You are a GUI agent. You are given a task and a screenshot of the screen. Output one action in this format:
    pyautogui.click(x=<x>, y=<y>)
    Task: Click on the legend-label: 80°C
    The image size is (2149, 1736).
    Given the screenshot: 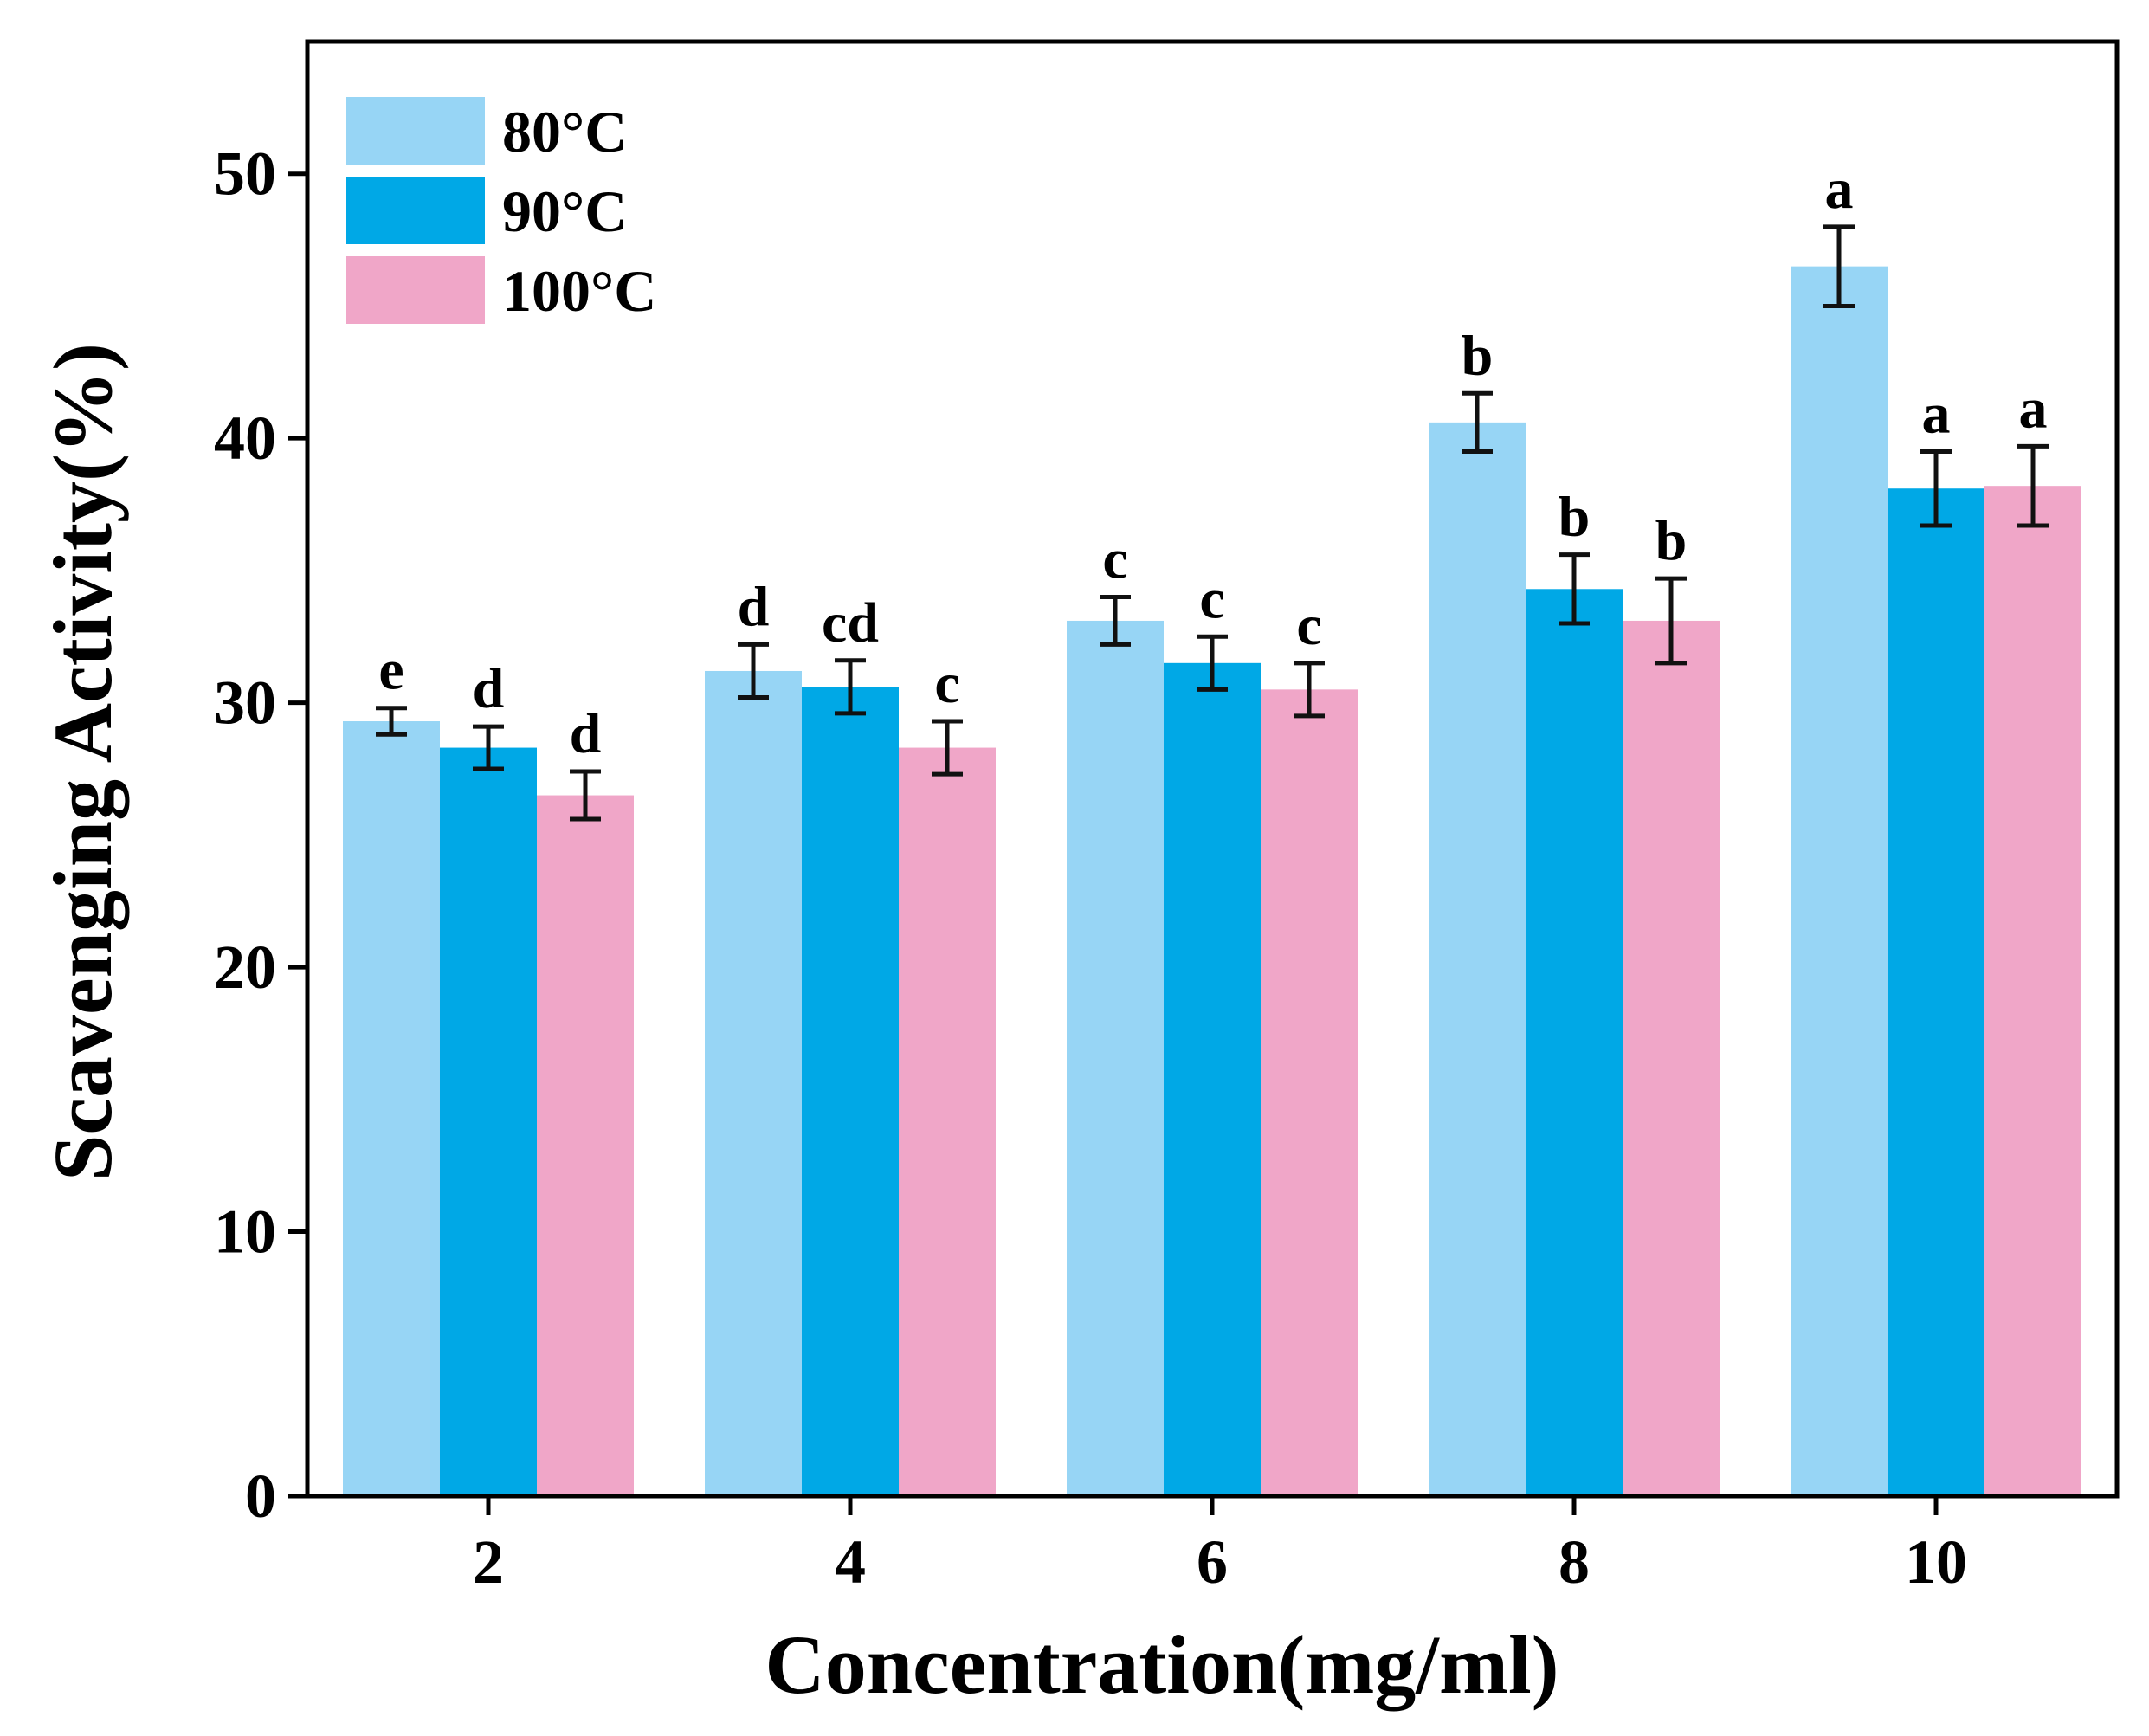 What is the action you would take?
    pyautogui.click(x=564, y=132)
    